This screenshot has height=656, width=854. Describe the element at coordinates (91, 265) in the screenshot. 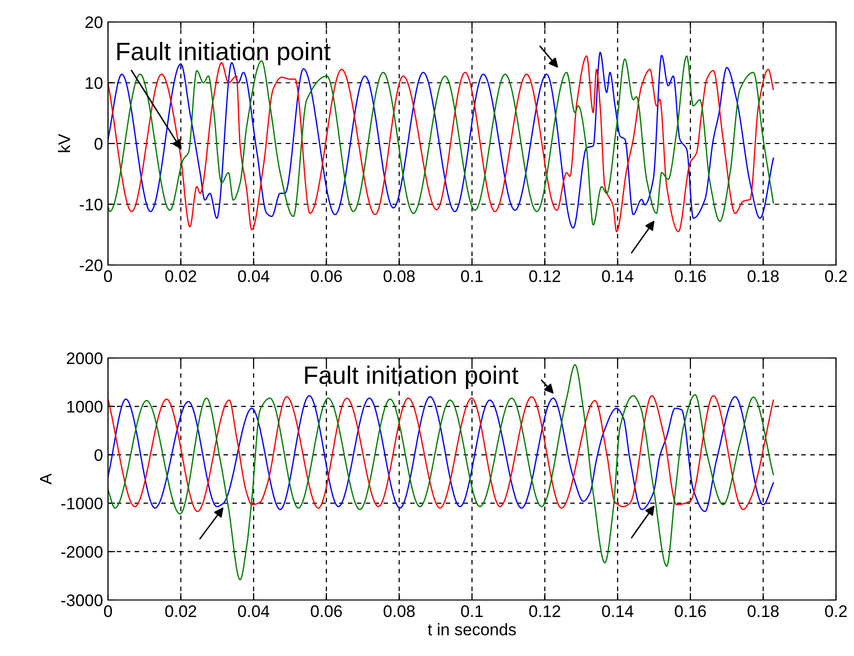

I see `y-tick-label: -20` at that location.